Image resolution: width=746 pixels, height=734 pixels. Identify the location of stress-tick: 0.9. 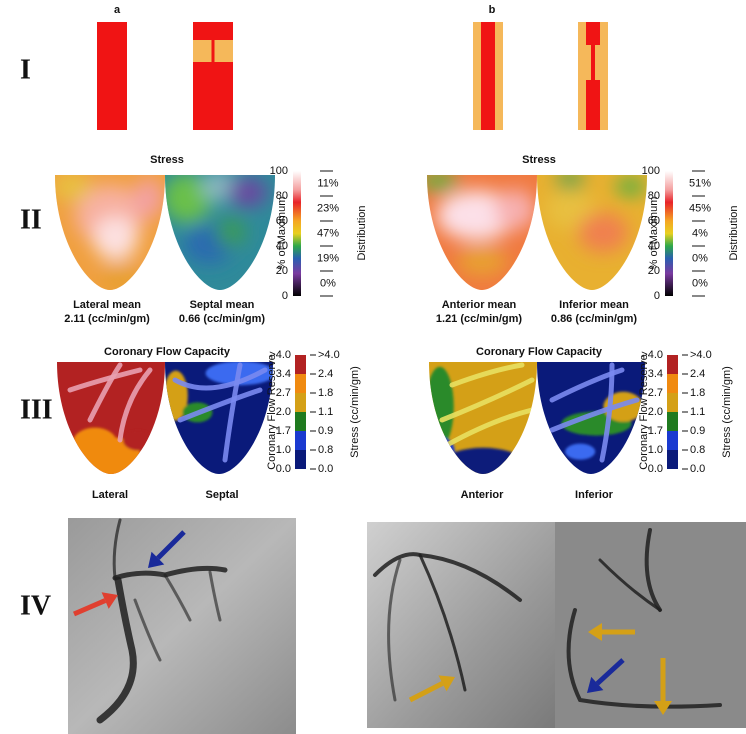
(325, 431).